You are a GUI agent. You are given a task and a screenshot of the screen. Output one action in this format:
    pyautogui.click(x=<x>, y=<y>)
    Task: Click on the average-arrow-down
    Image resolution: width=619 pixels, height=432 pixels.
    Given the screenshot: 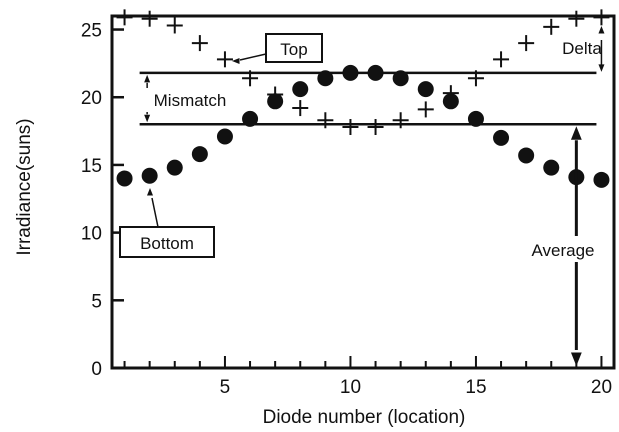 What is the action you would take?
    pyautogui.click(x=576, y=359)
    